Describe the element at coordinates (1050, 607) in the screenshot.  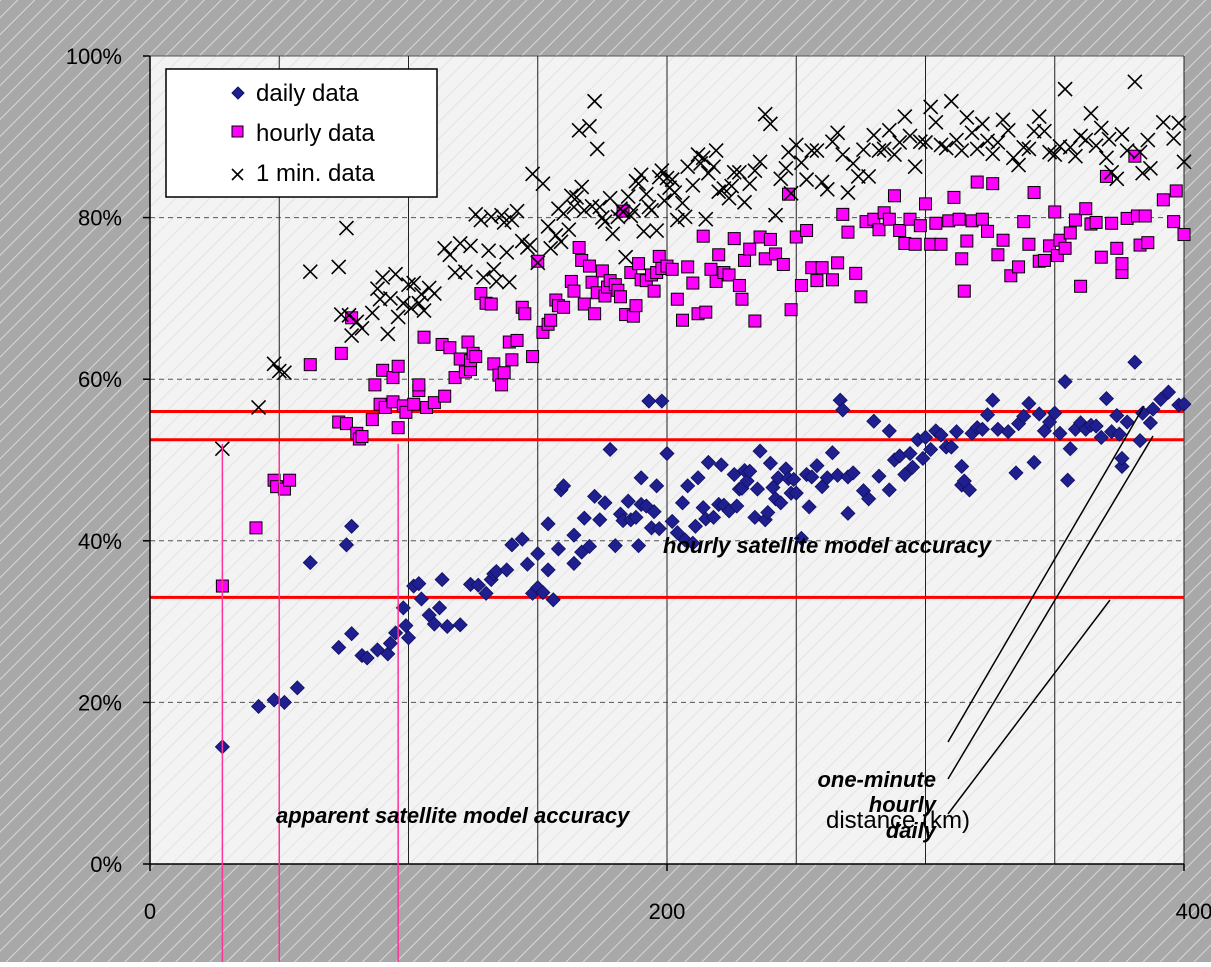
I see `leader-line-hourly` at that location.